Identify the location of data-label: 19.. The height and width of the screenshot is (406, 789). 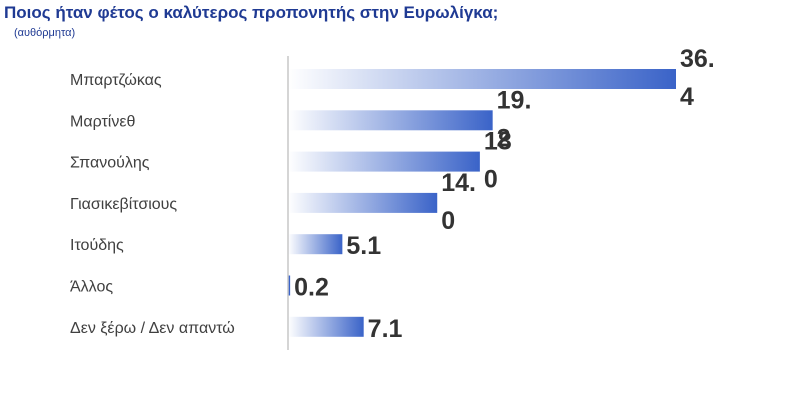
(514, 100).